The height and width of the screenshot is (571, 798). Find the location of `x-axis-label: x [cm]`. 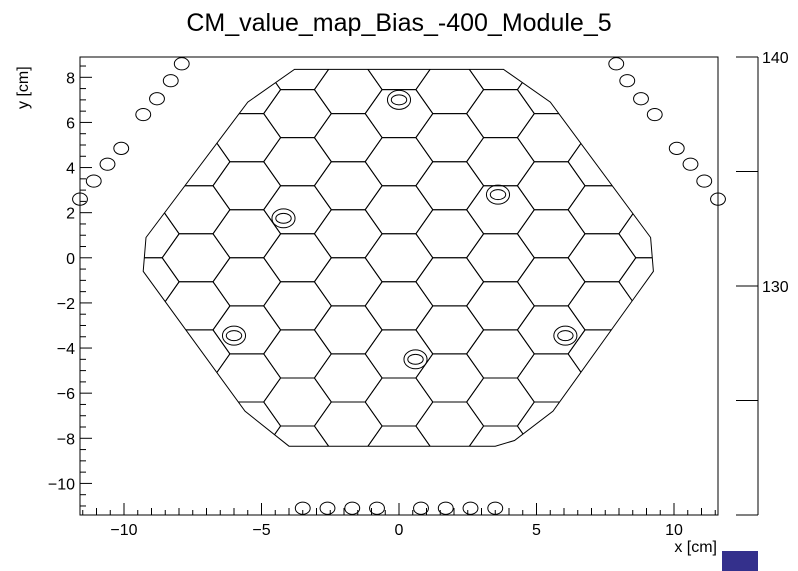

x-axis-label: x [cm] is located at coordinates (695, 547).